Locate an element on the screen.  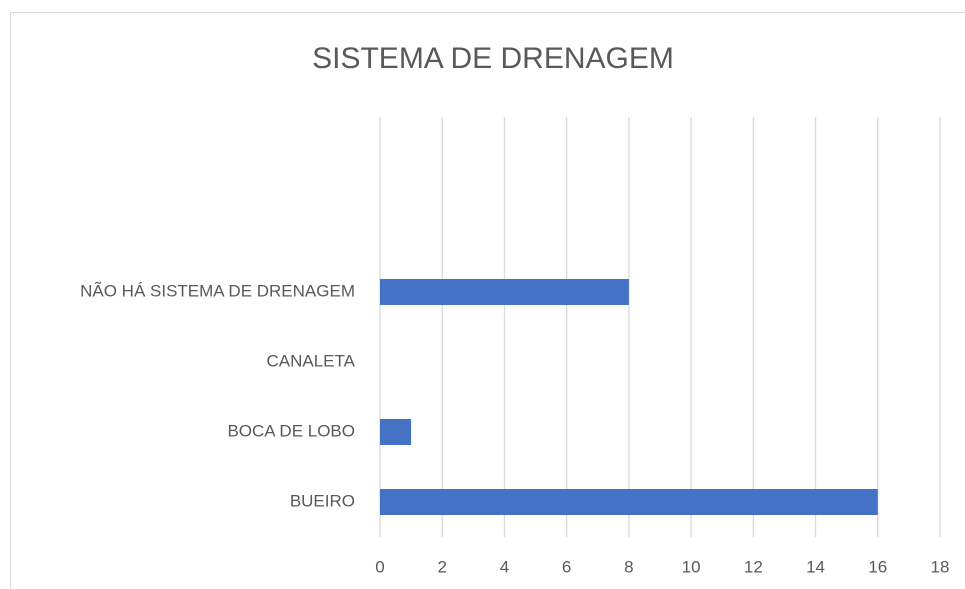
y-tick-label: BOCA DE LOBO is located at coordinates (291, 430).